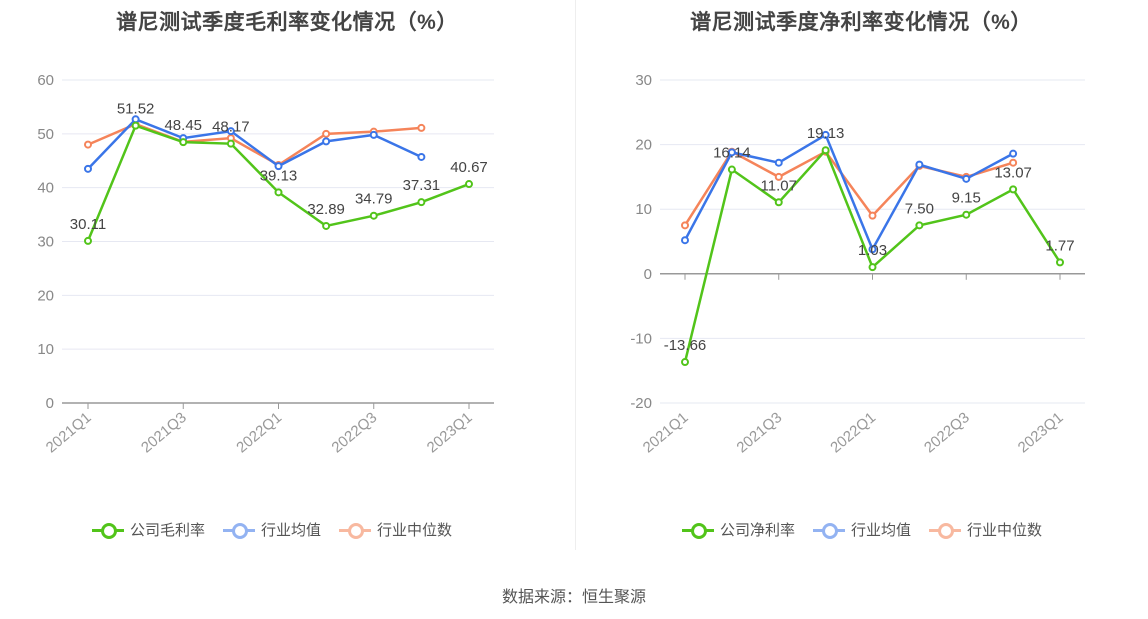 This screenshot has width=1148, height=619. What do you see at coordinates (279, 175) in the screenshot?
I see `data-label: 39.13` at bounding box center [279, 175].